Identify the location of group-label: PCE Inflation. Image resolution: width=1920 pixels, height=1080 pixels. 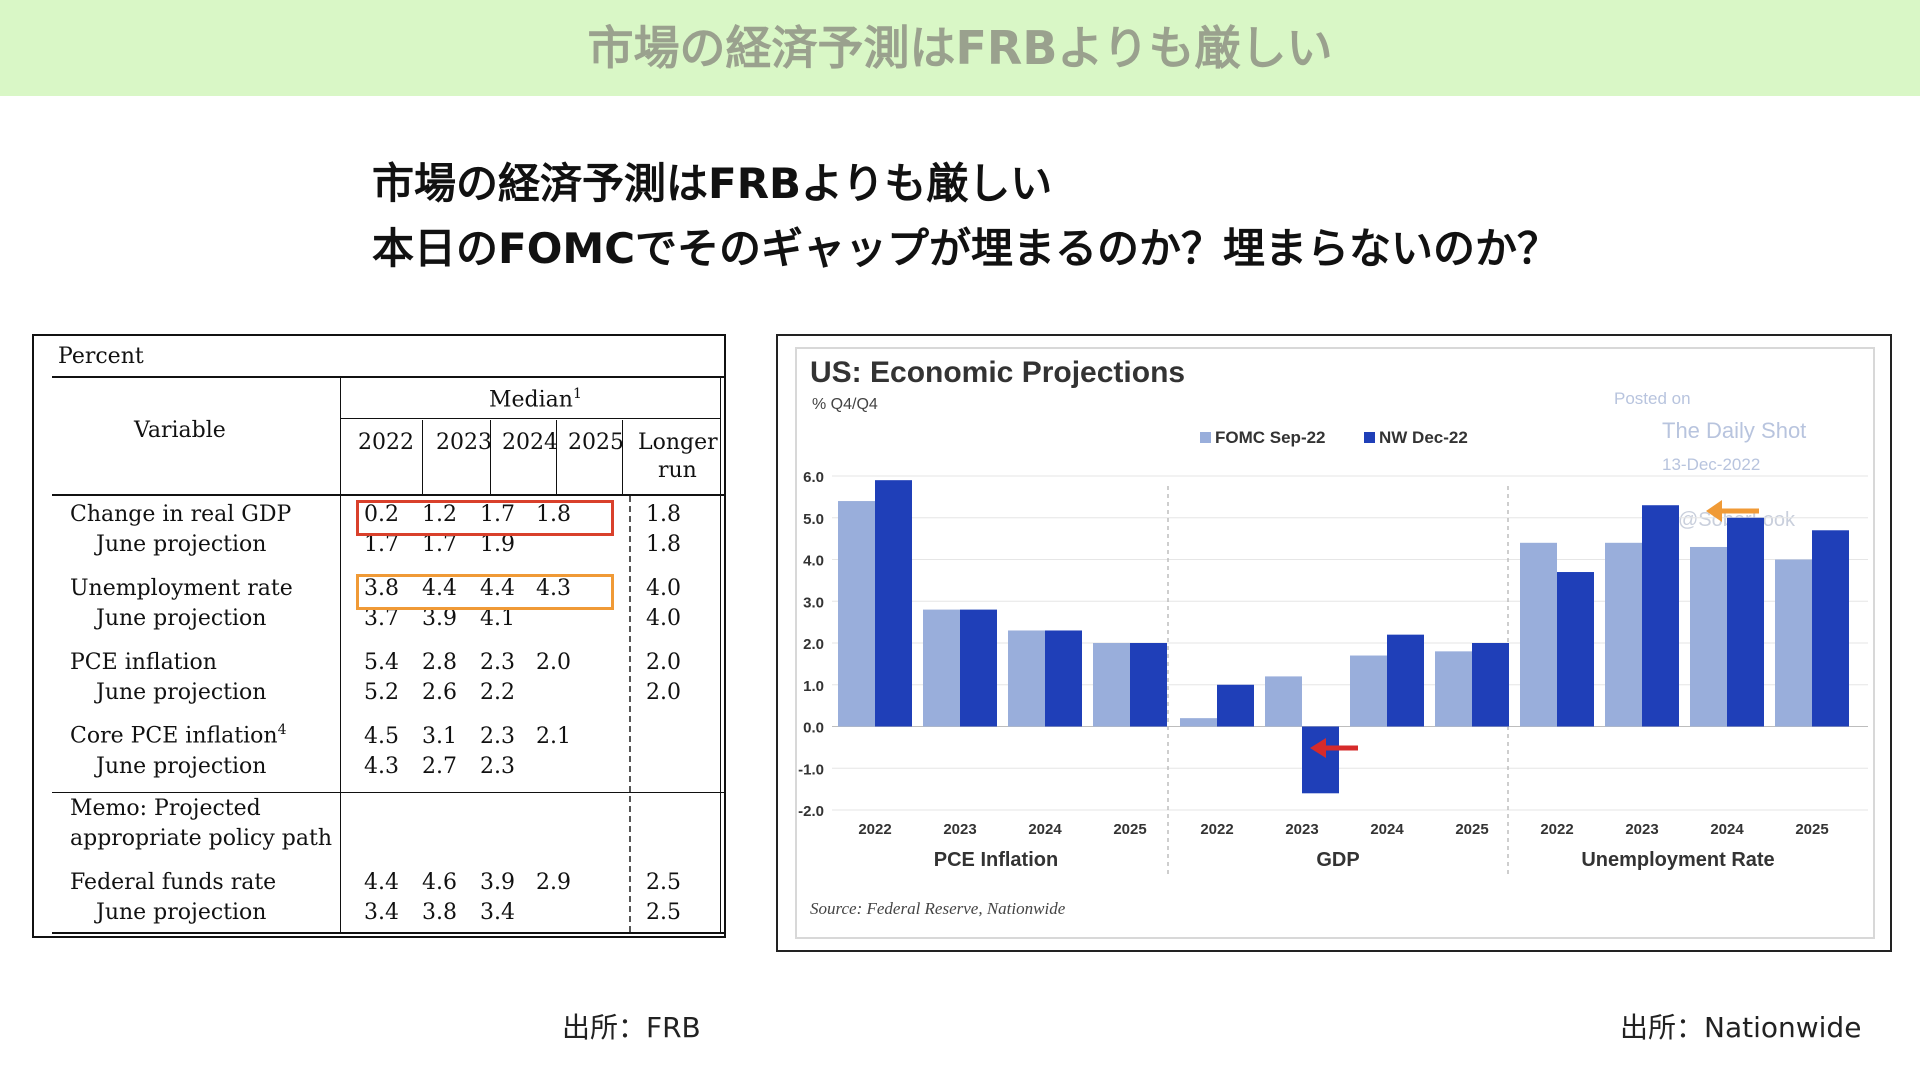
(996, 860).